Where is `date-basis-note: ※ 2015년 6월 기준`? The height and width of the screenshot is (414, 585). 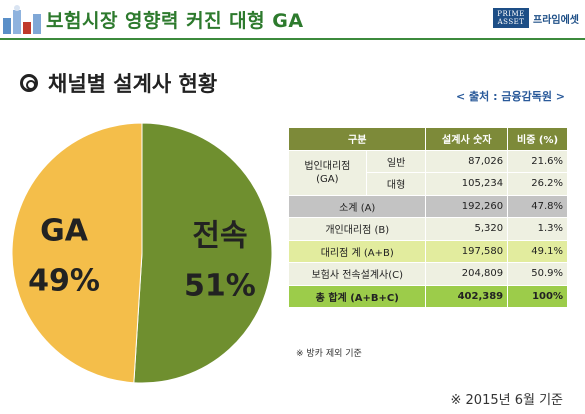 date-basis-note: ※ 2015년 6월 기준 is located at coordinates (507, 400).